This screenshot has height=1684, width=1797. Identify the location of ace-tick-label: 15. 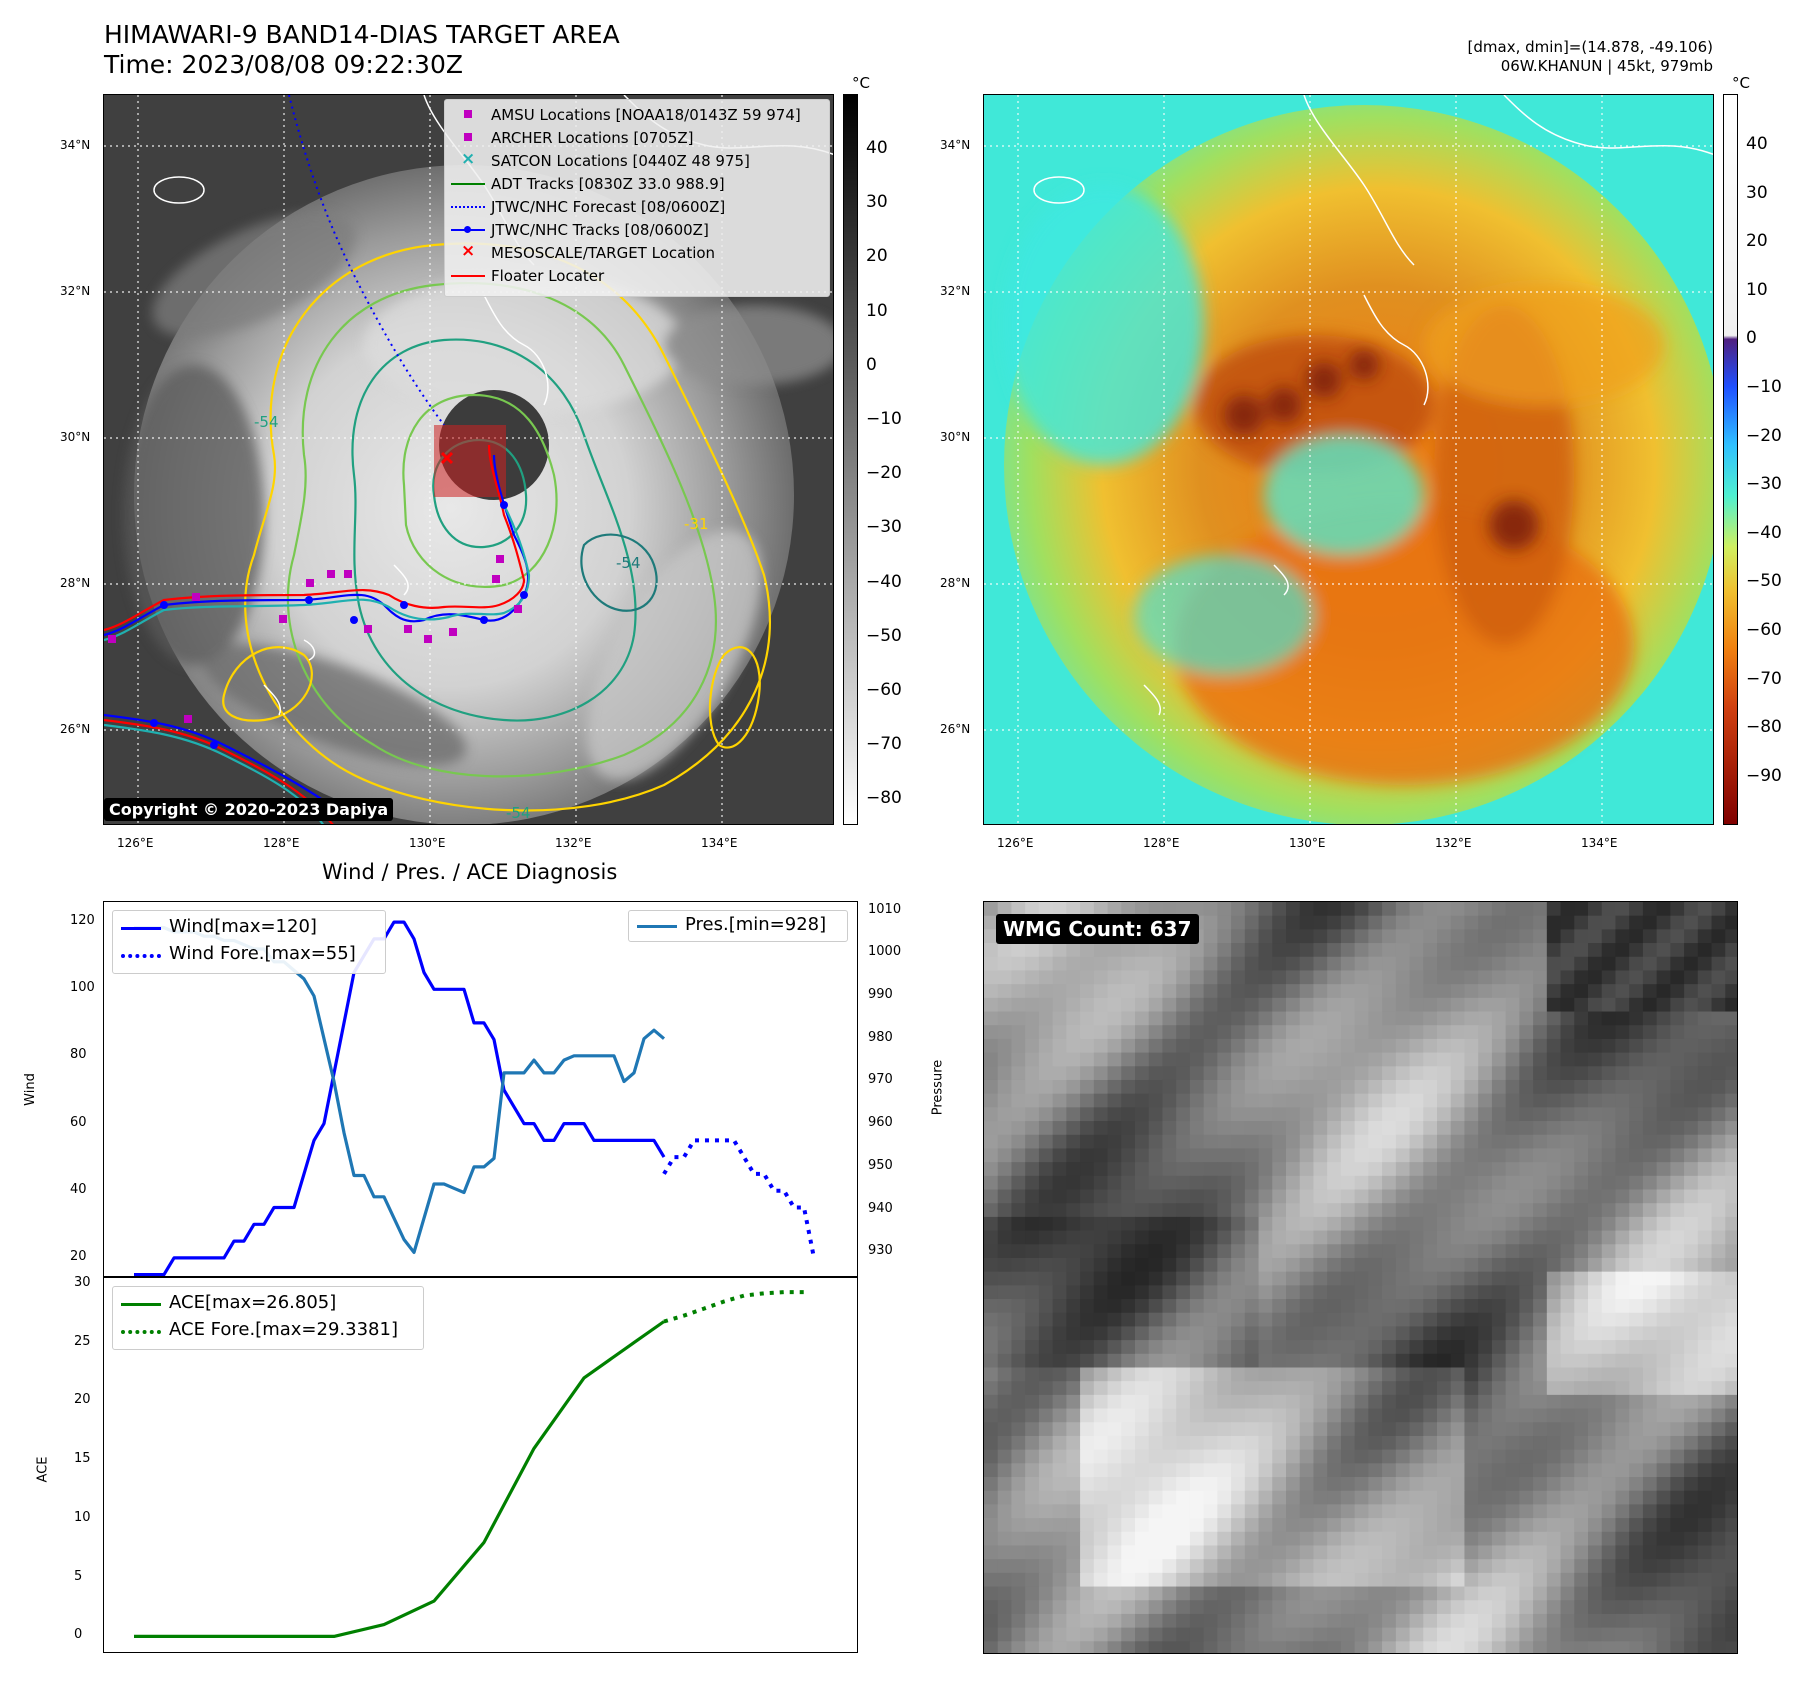
(82, 1459).